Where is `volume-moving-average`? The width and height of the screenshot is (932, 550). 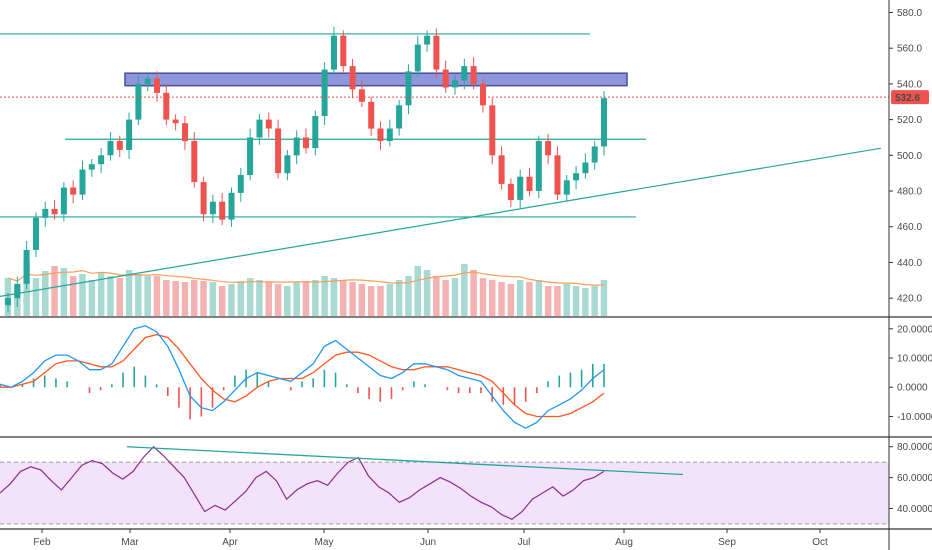
volume-moving-average is located at coordinates (305, 277).